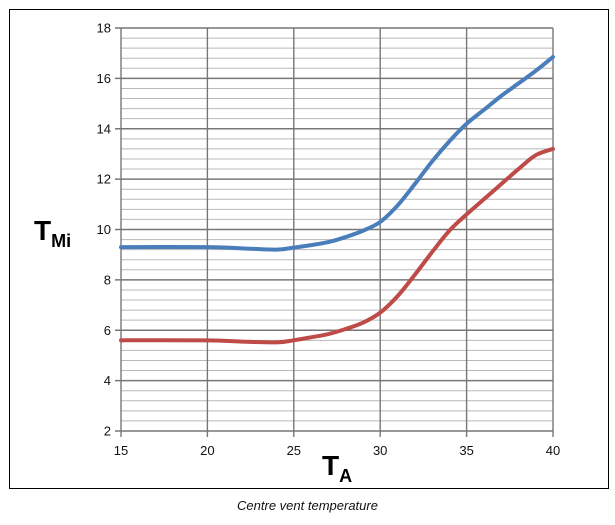 The width and height of the screenshot is (615, 525). I want to click on y-tick-label: 12, so click(104, 179).